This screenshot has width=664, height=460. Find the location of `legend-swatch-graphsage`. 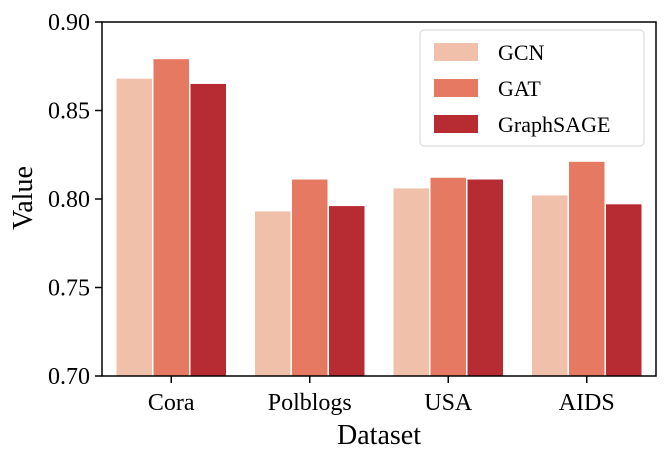

legend-swatch-graphsage is located at coordinates (456, 124).